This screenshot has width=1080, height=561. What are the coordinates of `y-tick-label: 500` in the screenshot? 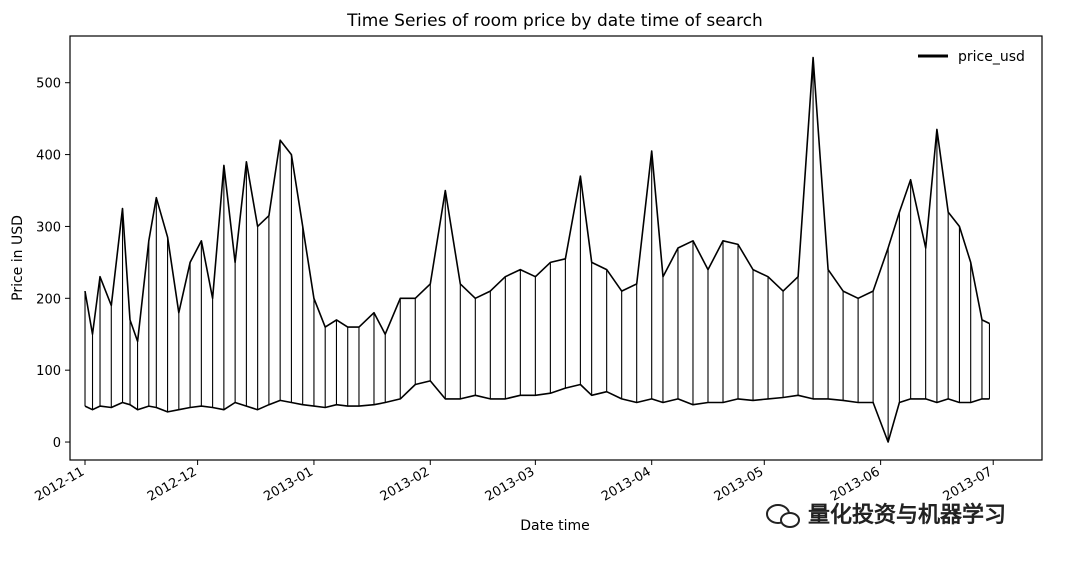 It's located at (48, 84).